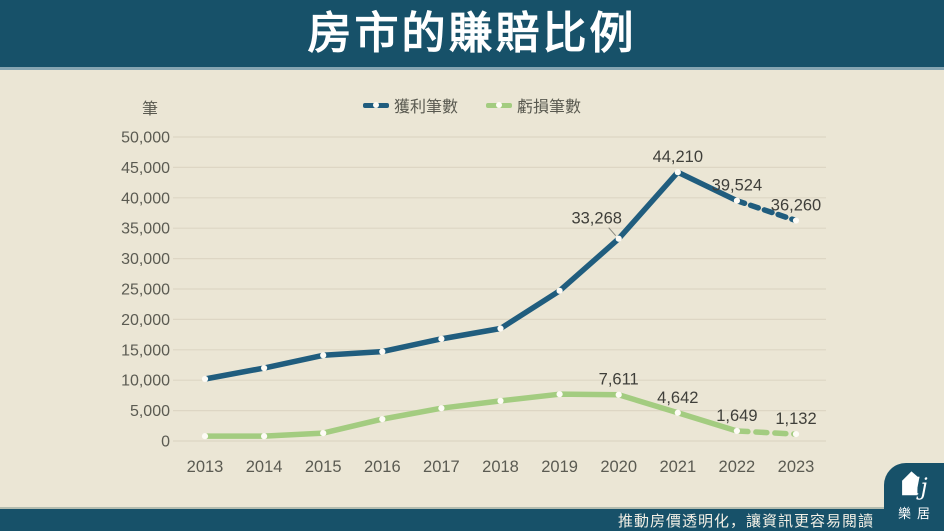 The height and width of the screenshot is (531, 944). I want to click on svg-text: 2019, so click(559, 467).